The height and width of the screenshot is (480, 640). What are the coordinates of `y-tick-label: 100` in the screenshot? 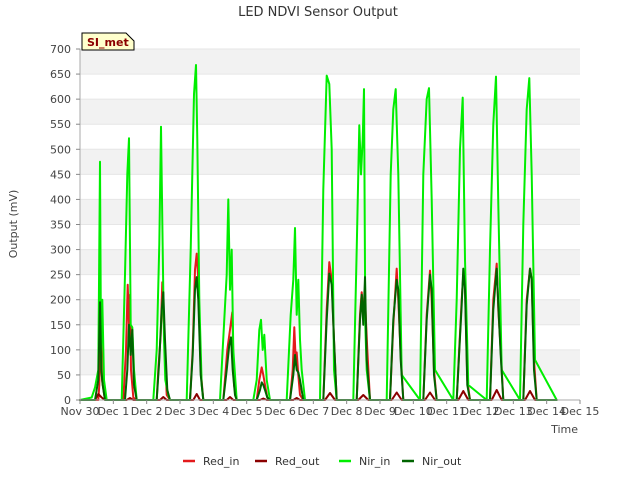 It's located at (60, 350).